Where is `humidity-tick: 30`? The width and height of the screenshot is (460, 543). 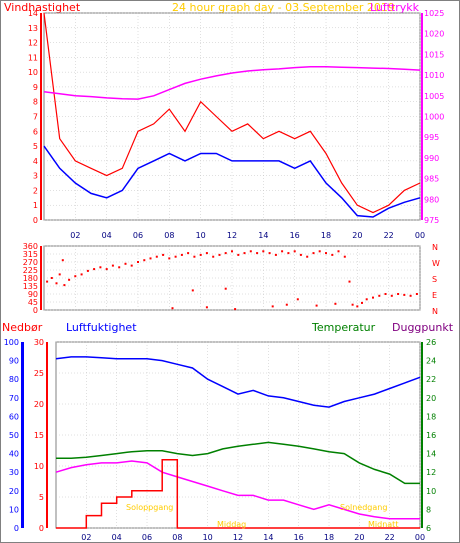
humidity-tick: 30 is located at coordinates (14, 472).